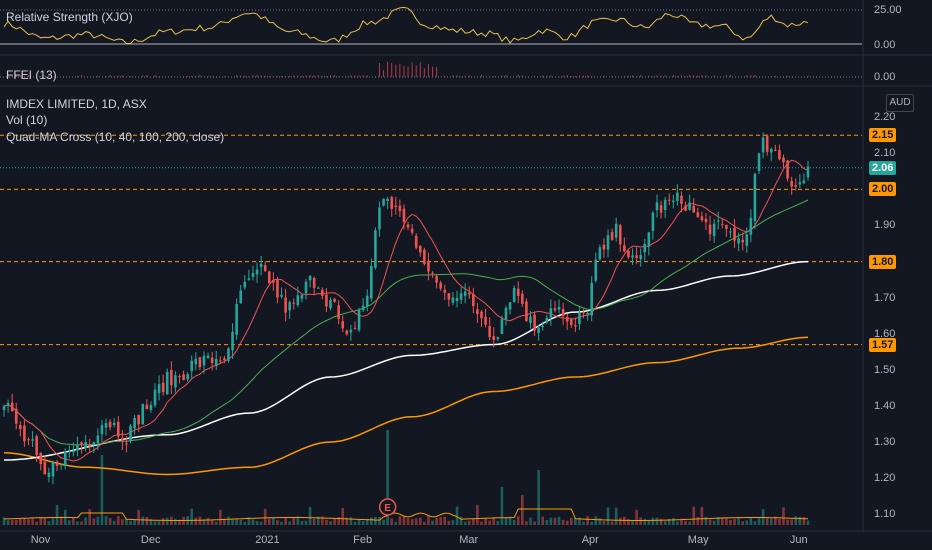 This screenshot has width=932, height=550. Describe the element at coordinates (31, 75) in the screenshot. I see `fei-indicator-title: FFEI (13)` at that location.